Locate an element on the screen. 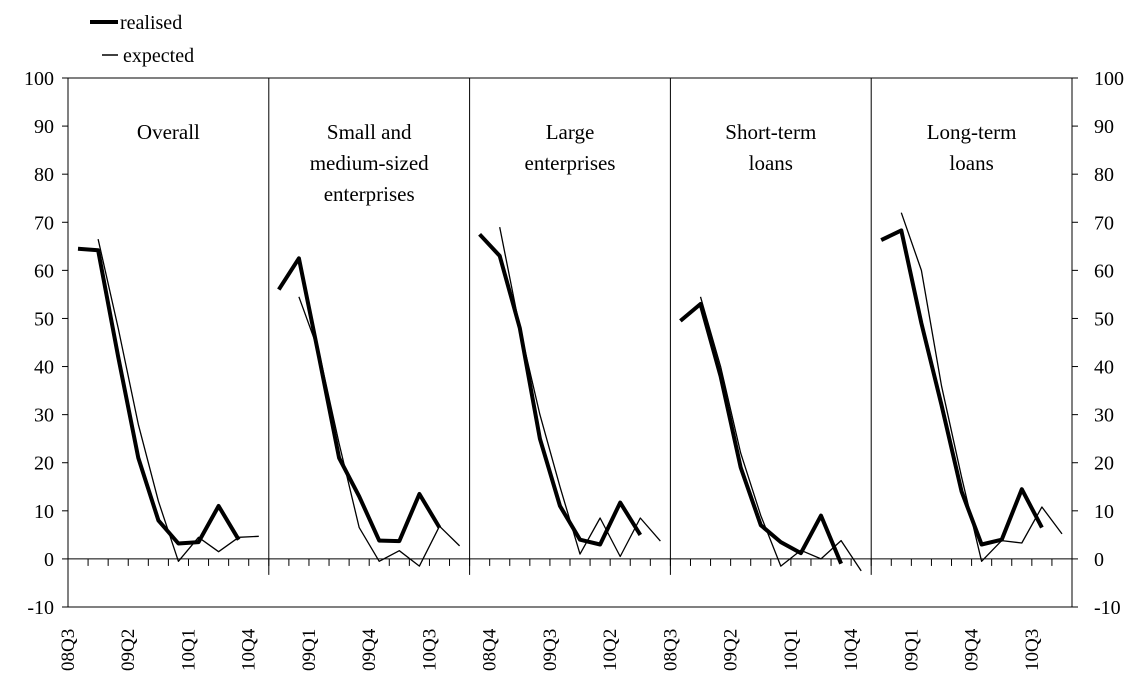 The image size is (1132, 682). y-tick-label-right: -10 is located at coordinates (1107, 608).